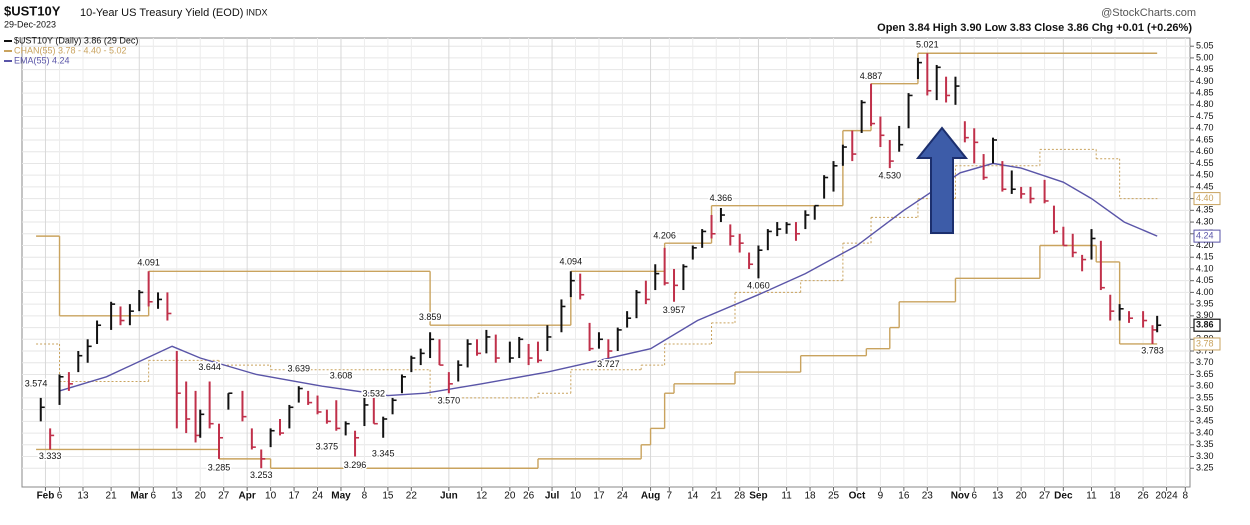 This screenshot has width=1250, height=525. What do you see at coordinates (834, 496) in the screenshot?
I see `x-tick-label: 25` at bounding box center [834, 496].